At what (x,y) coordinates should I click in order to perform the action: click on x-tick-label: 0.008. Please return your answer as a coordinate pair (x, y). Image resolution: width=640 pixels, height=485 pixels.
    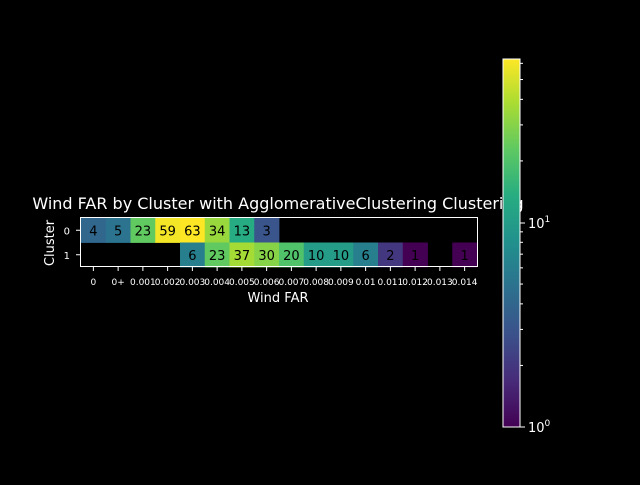
    Looking at the image, I should click on (316, 283).